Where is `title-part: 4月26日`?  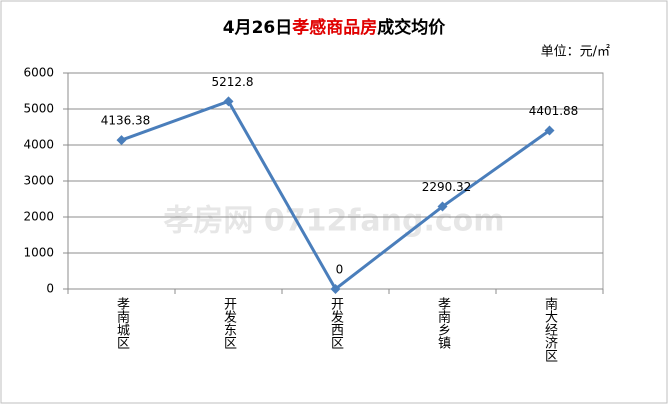 title-part: 4月26日 is located at coordinates (258, 28).